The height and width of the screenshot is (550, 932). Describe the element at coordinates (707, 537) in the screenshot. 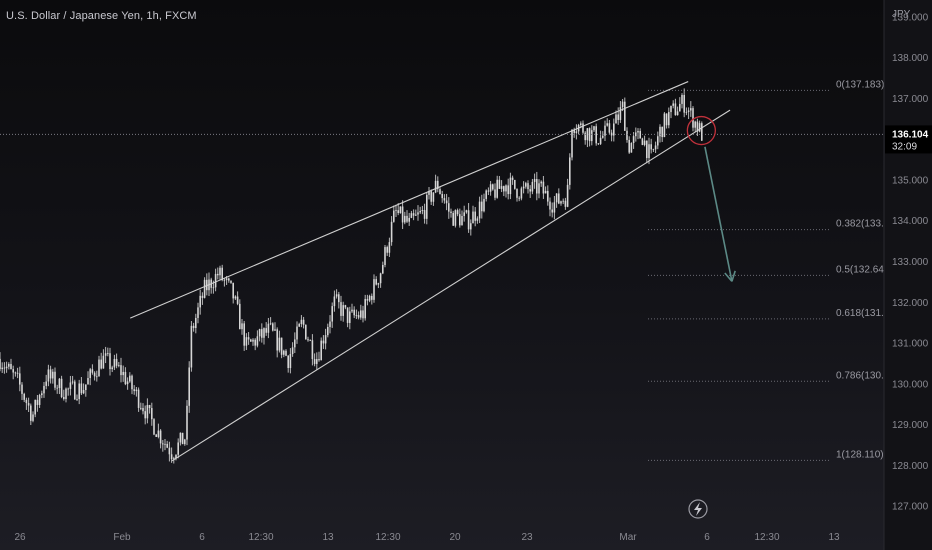

I see `time-tick-label: 6` at that location.